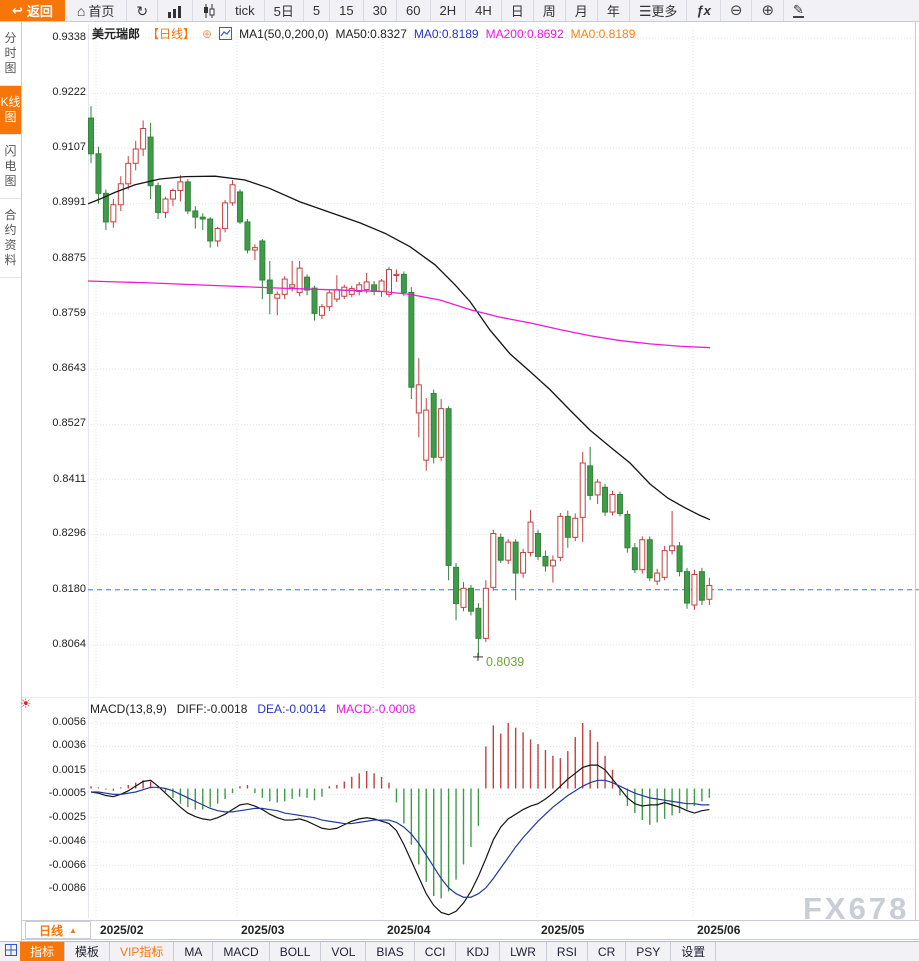 The height and width of the screenshot is (961, 919). Describe the element at coordinates (58, 930) in the screenshot. I see `period-selector: 日线 ▲` at that location.